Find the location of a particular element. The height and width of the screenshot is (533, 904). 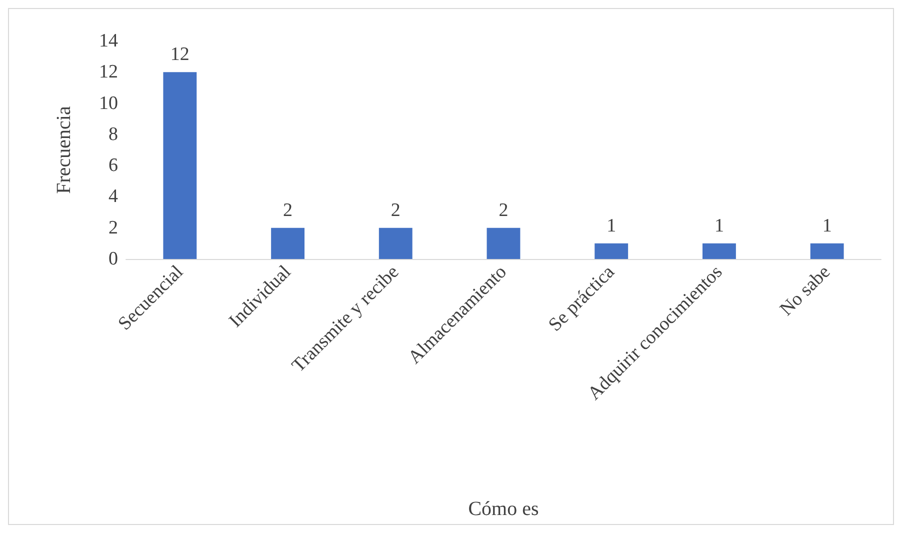

data-label: 12 is located at coordinates (180, 55).